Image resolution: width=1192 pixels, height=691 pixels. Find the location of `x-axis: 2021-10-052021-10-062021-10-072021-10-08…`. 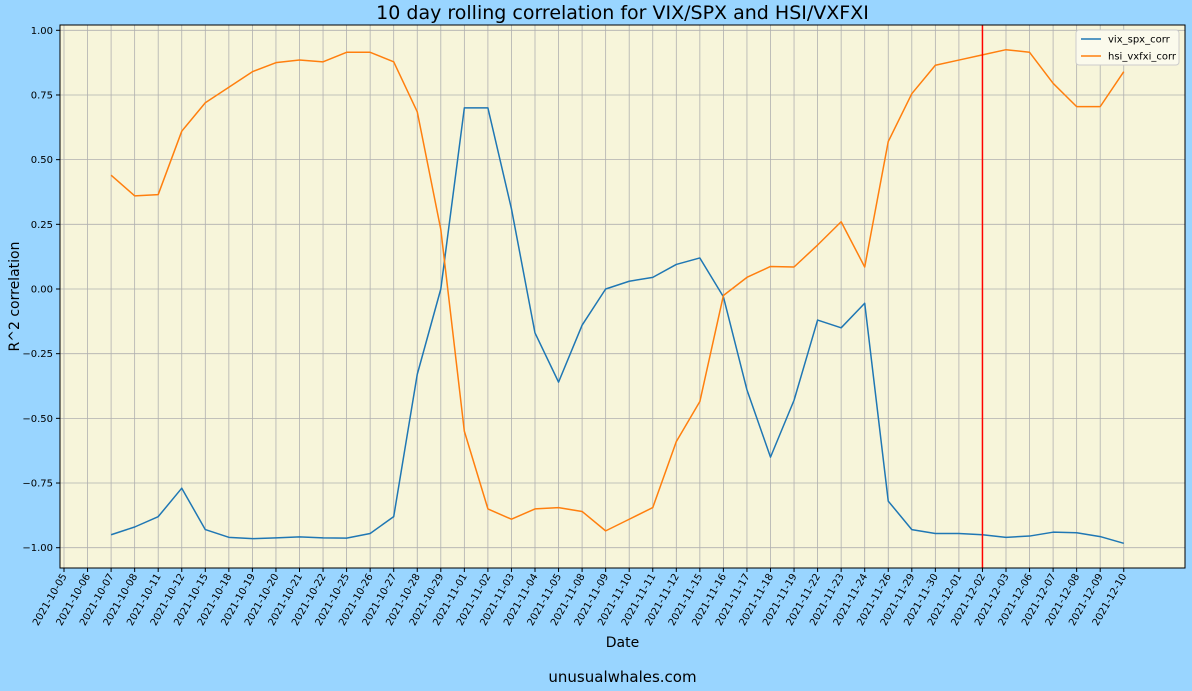

x-axis: 2021-10-052021-10-062021-10-072021-10-08… is located at coordinates (580, 598).